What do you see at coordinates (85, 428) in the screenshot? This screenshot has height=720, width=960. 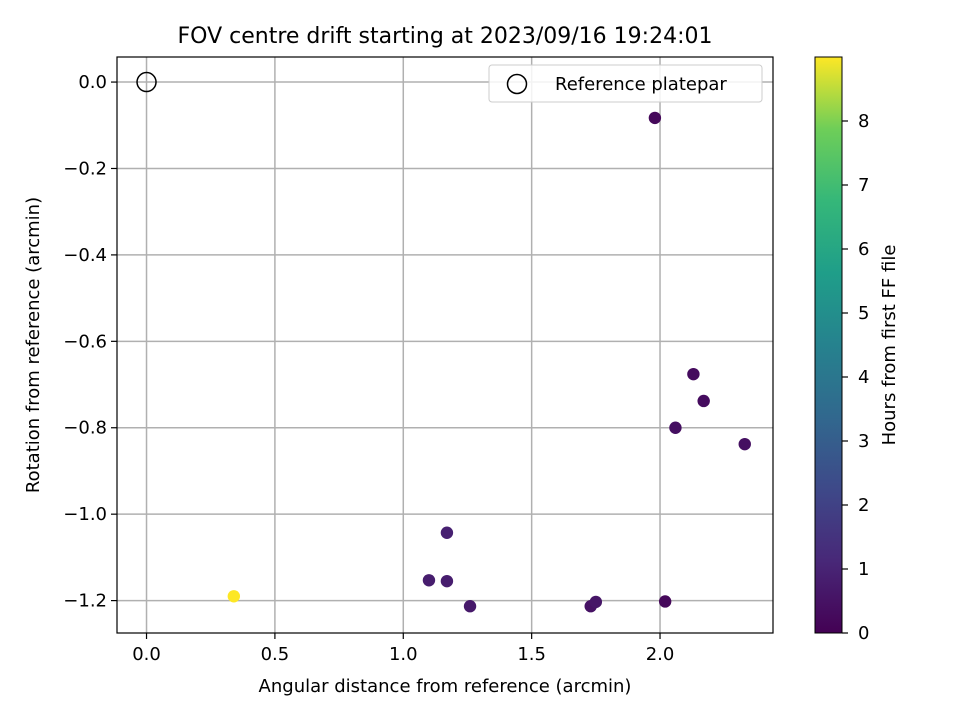 I see `y-tick-label: −0.8` at bounding box center [85, 428].